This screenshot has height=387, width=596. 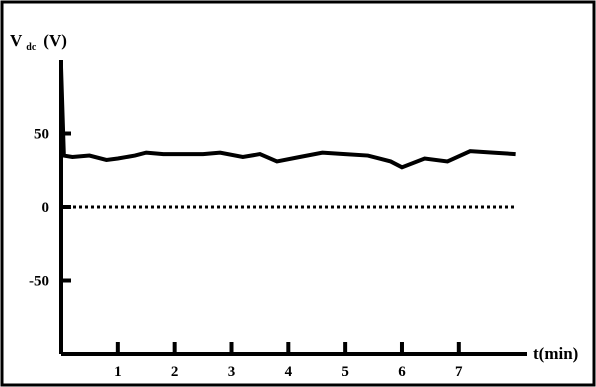 What do you see at coordinates (345, 372) in the screenshot?
I see `x-tick-label-5: 5` at bounding box center [345, 372].